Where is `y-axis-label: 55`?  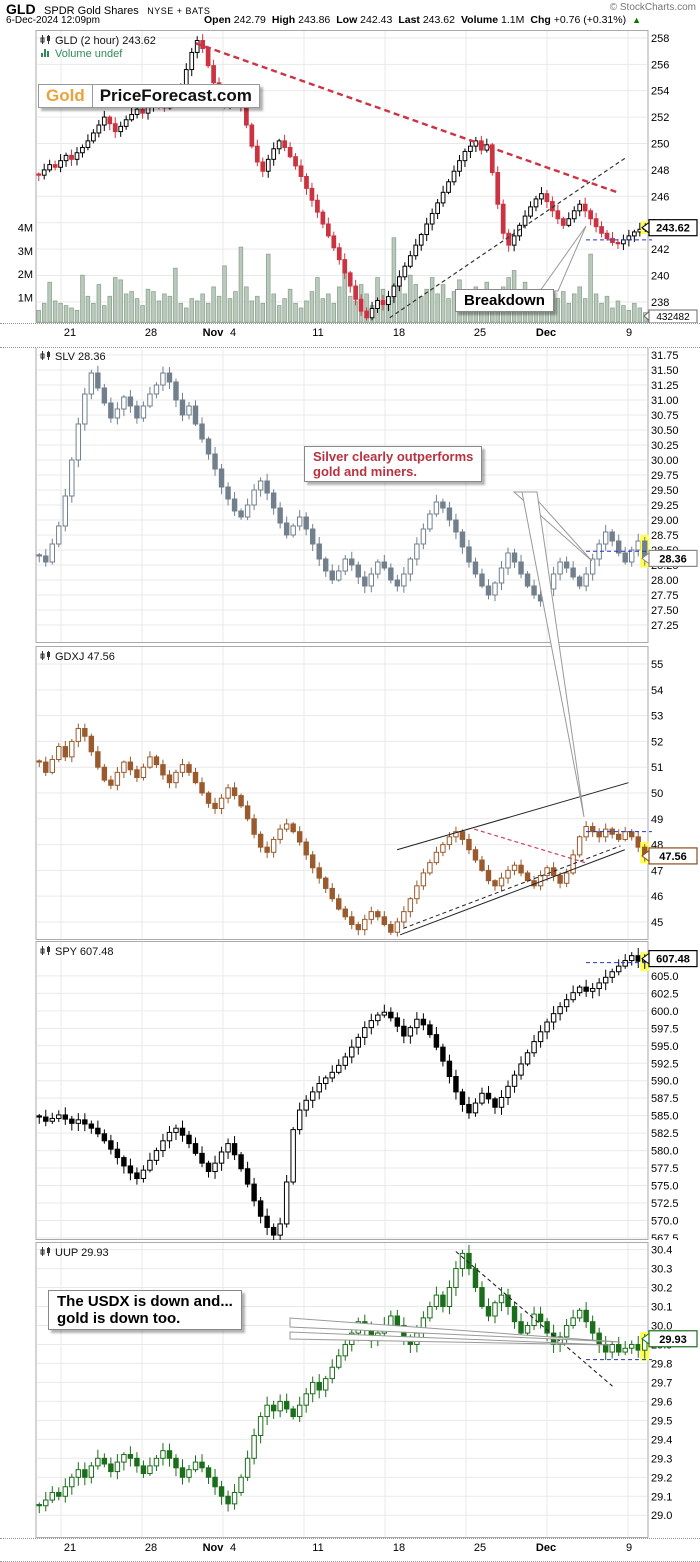 y-axis-label: 55 is located at coordinates (657, 665).